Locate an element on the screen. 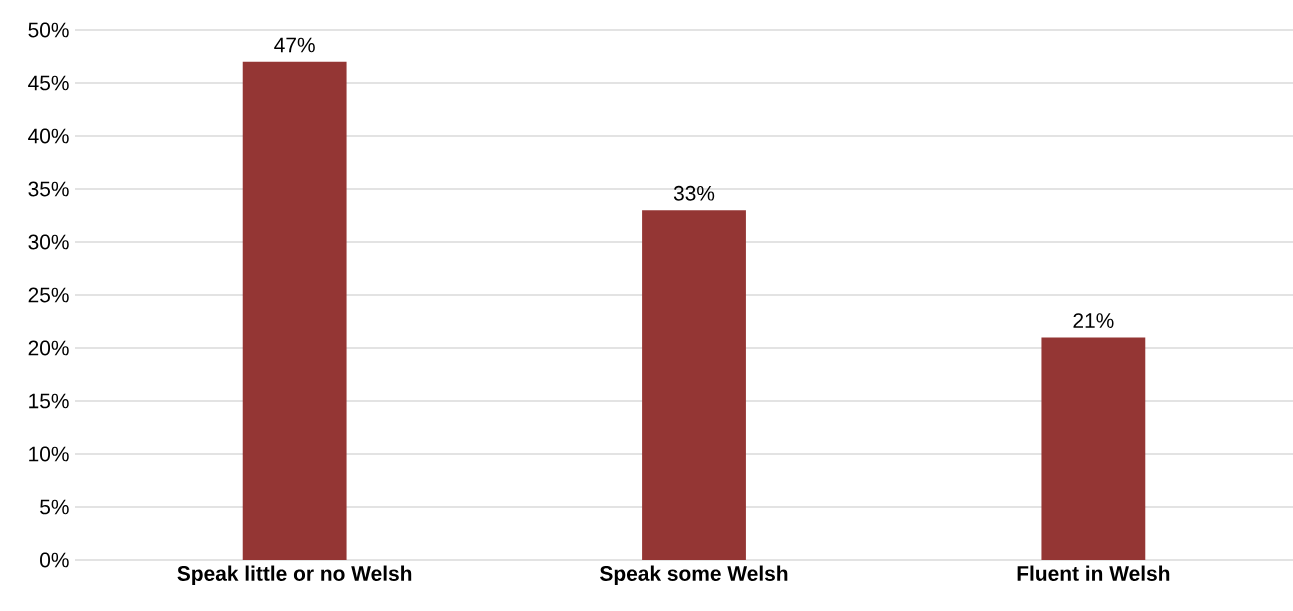  y-tick-label: 10% is located at coordinates (49, 454).